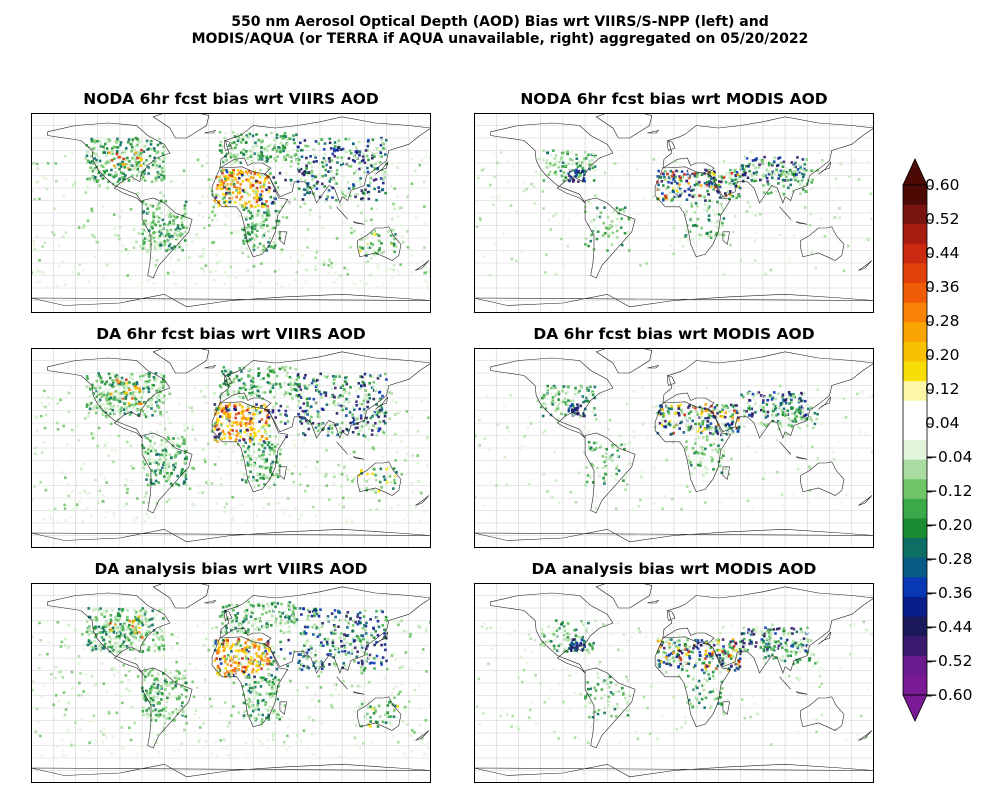 The image size is (1000, 800). What do you see at coordinates (940, 440) in the screenshot?
I see `colorbar` at bounding box center [940, 440].